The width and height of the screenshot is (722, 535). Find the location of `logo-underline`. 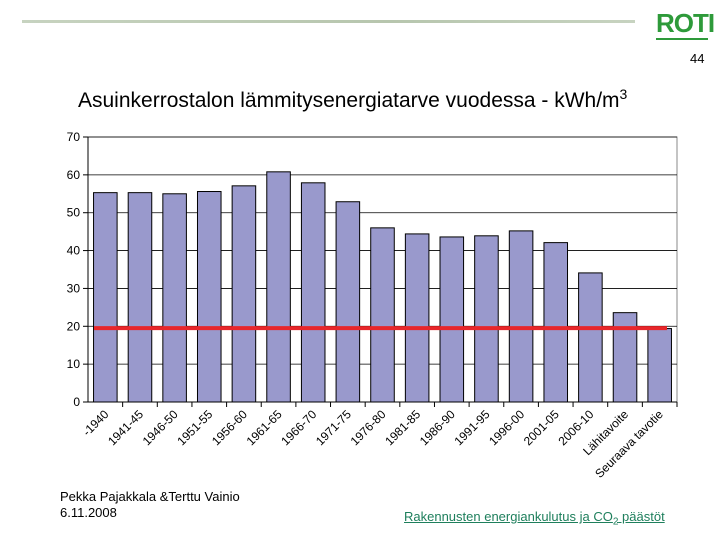

logo-underline is located at coordinates (682, 39).